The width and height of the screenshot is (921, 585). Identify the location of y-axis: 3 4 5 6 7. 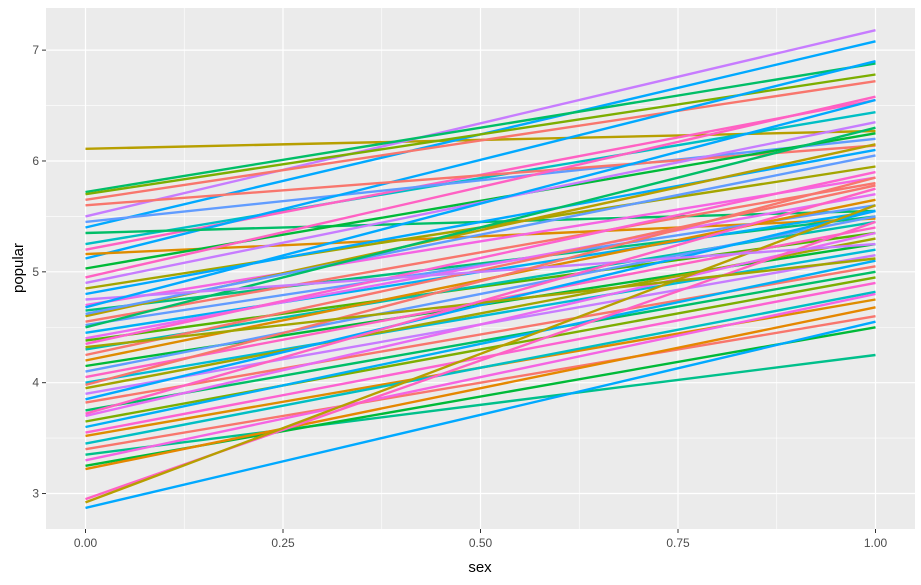
(39, 272).